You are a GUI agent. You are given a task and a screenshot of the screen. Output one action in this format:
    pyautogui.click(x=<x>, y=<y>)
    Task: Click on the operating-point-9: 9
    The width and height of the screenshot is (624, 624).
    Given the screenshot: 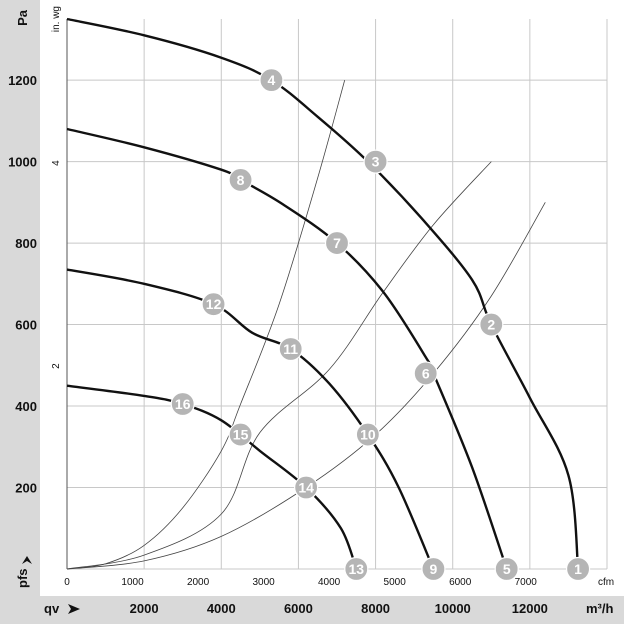 What is the action you would take?
    pyautogui.click(x=433, y=569)
    